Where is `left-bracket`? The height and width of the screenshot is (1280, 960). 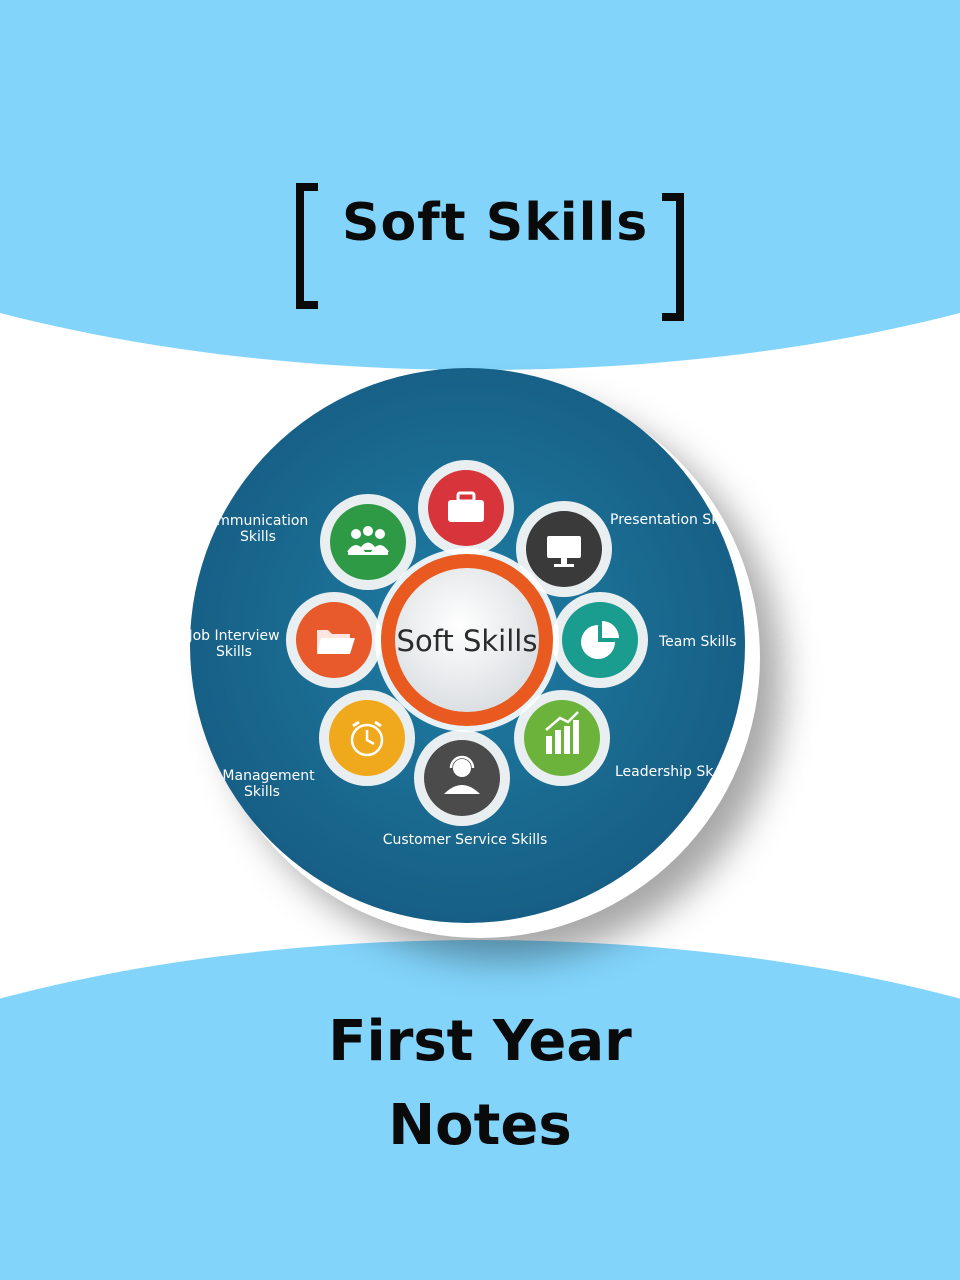 left-bracket is located at coordinates (307, 246).